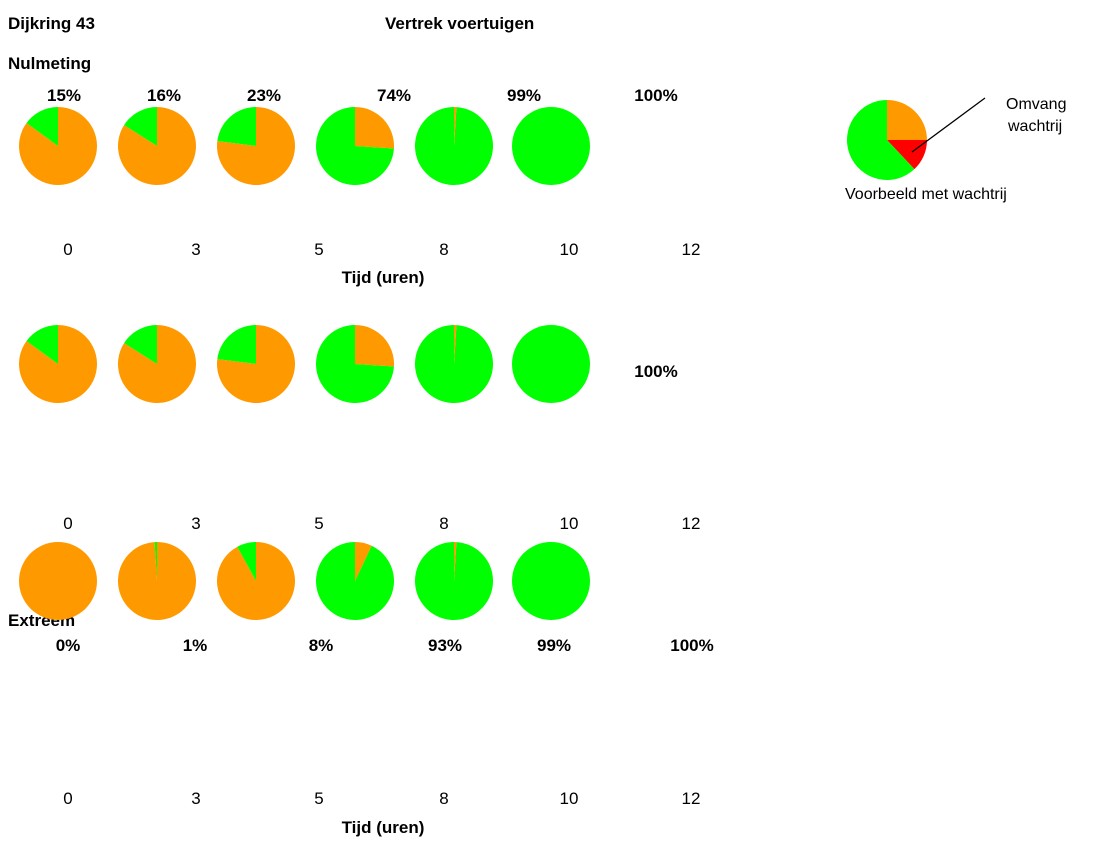 Image resolution: width=1101 pixels, height=845 pixels. What do you see at coordinates (68, 645) in the screenshot?
I see `pct-label: 0%` at bounding box center [68, 645].